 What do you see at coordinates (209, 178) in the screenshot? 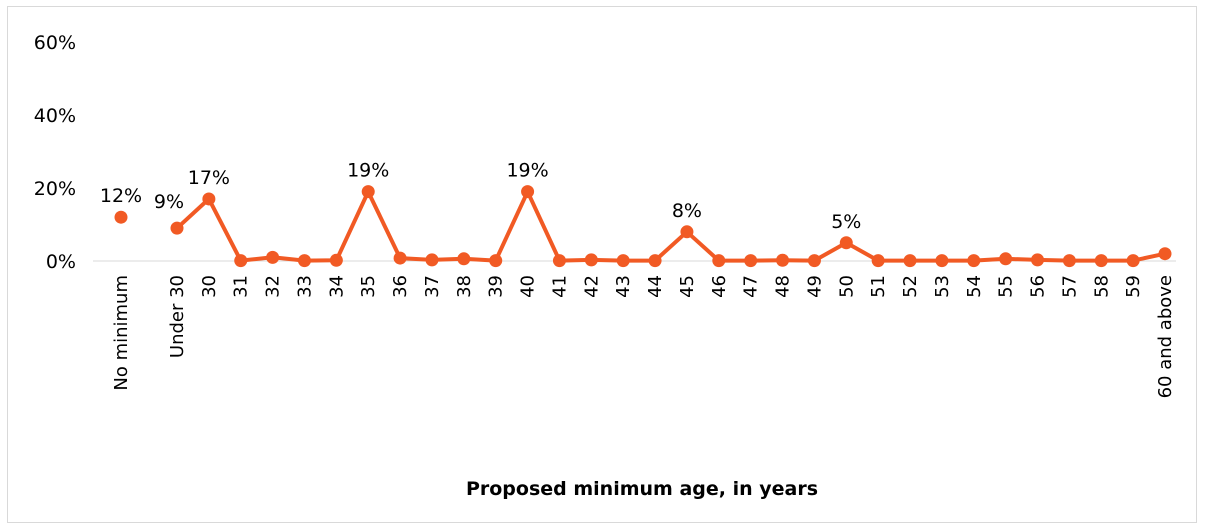
I see `data-label: 17%` at bounding box center [209, 178].